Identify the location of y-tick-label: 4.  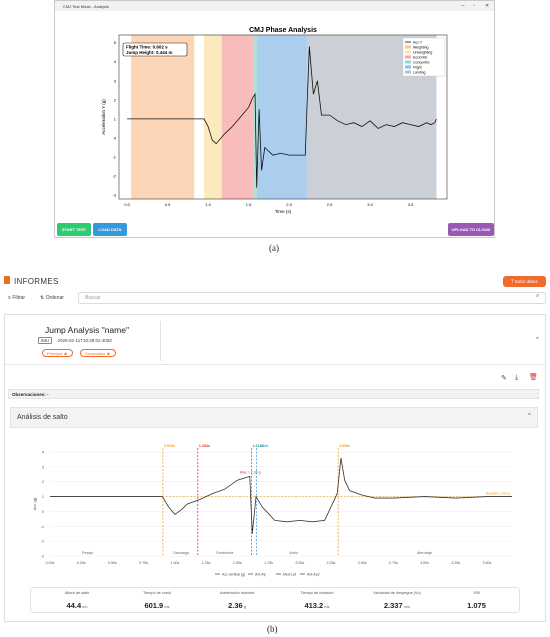
(43, 453).